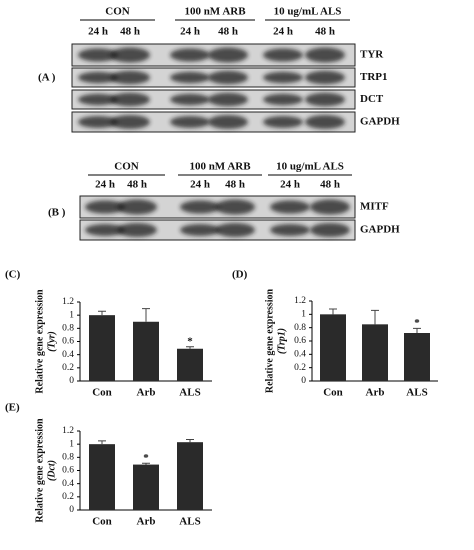 The width and height of the screenshot is (474, 550). Describe the element at coordinates (12, 408) in the screenshot. I see `chart-title: (E)` at that location.